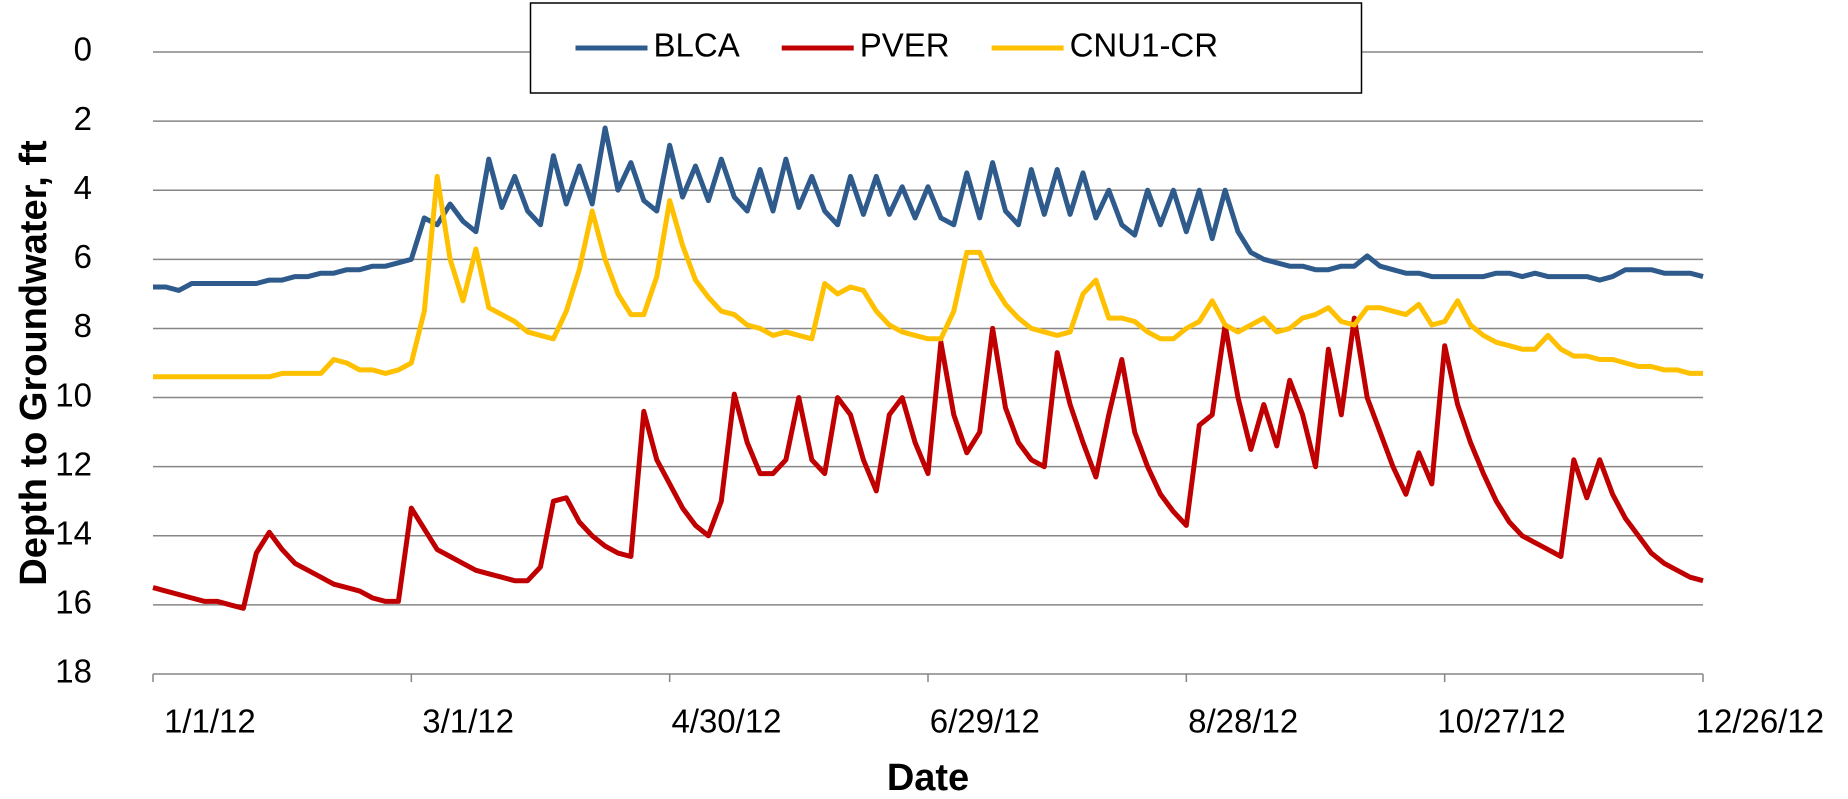 This screenshot has width=1848, height=799. What do you see at coordinates (73, 532) in the screenshot?
I see `y-tick-label: 14` at bounding box center [73, 532].